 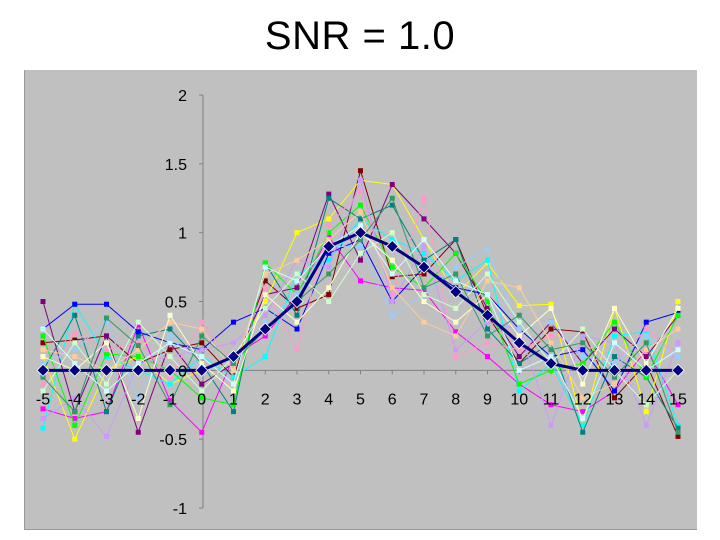 What do you see at coordinates (678, 399) in the screenshot?
I see `x-tick-label: 15` at bounding box center [678, 399].